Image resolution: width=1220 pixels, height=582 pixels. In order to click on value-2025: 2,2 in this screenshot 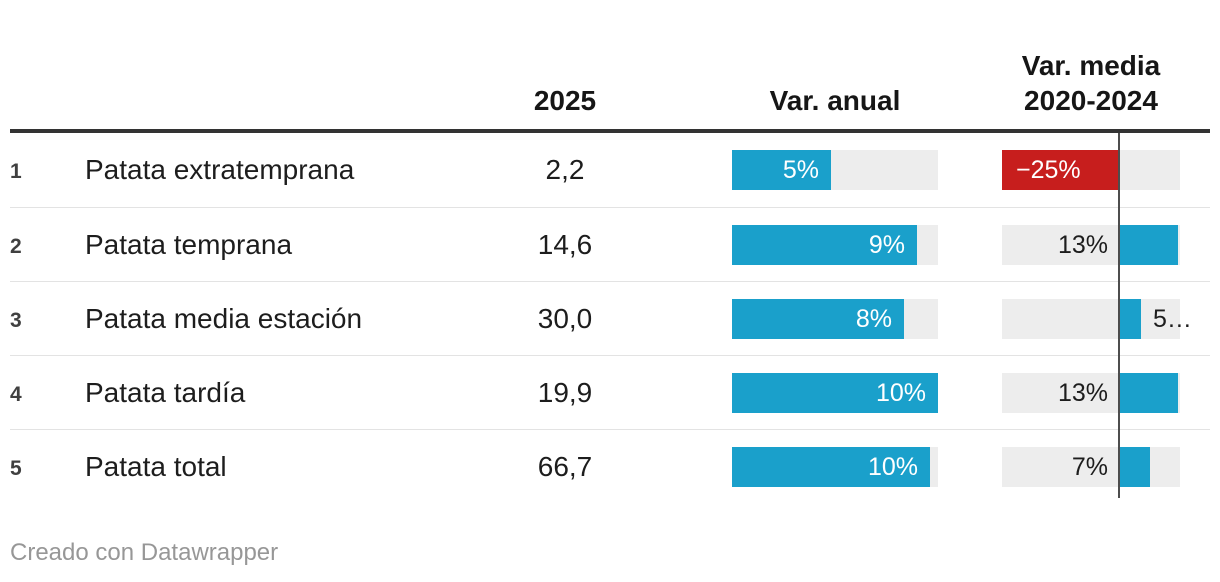, I will do `click(565, 169)`.